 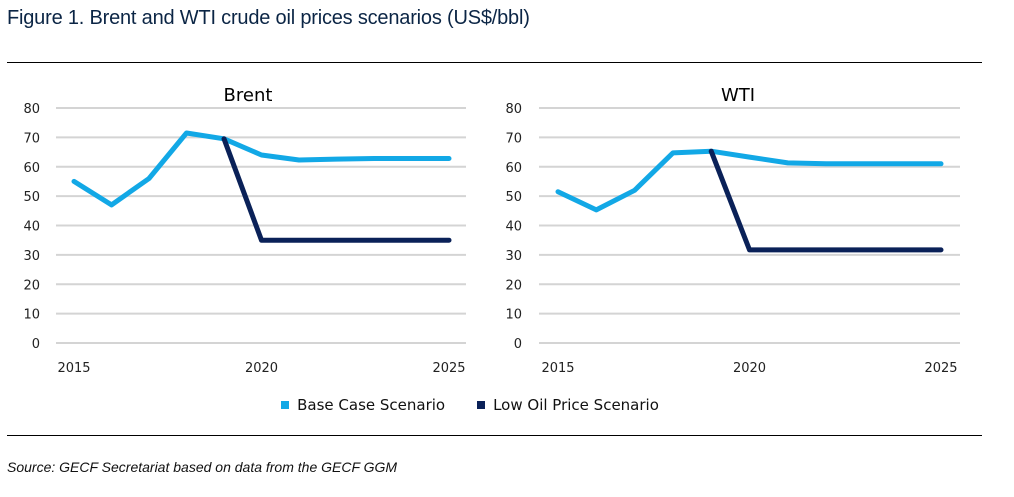 What do you see at coordinates (481, 405) in the screenshot?
I see `low-oil-price-swatch-icon` at bounding box center [481, 405].